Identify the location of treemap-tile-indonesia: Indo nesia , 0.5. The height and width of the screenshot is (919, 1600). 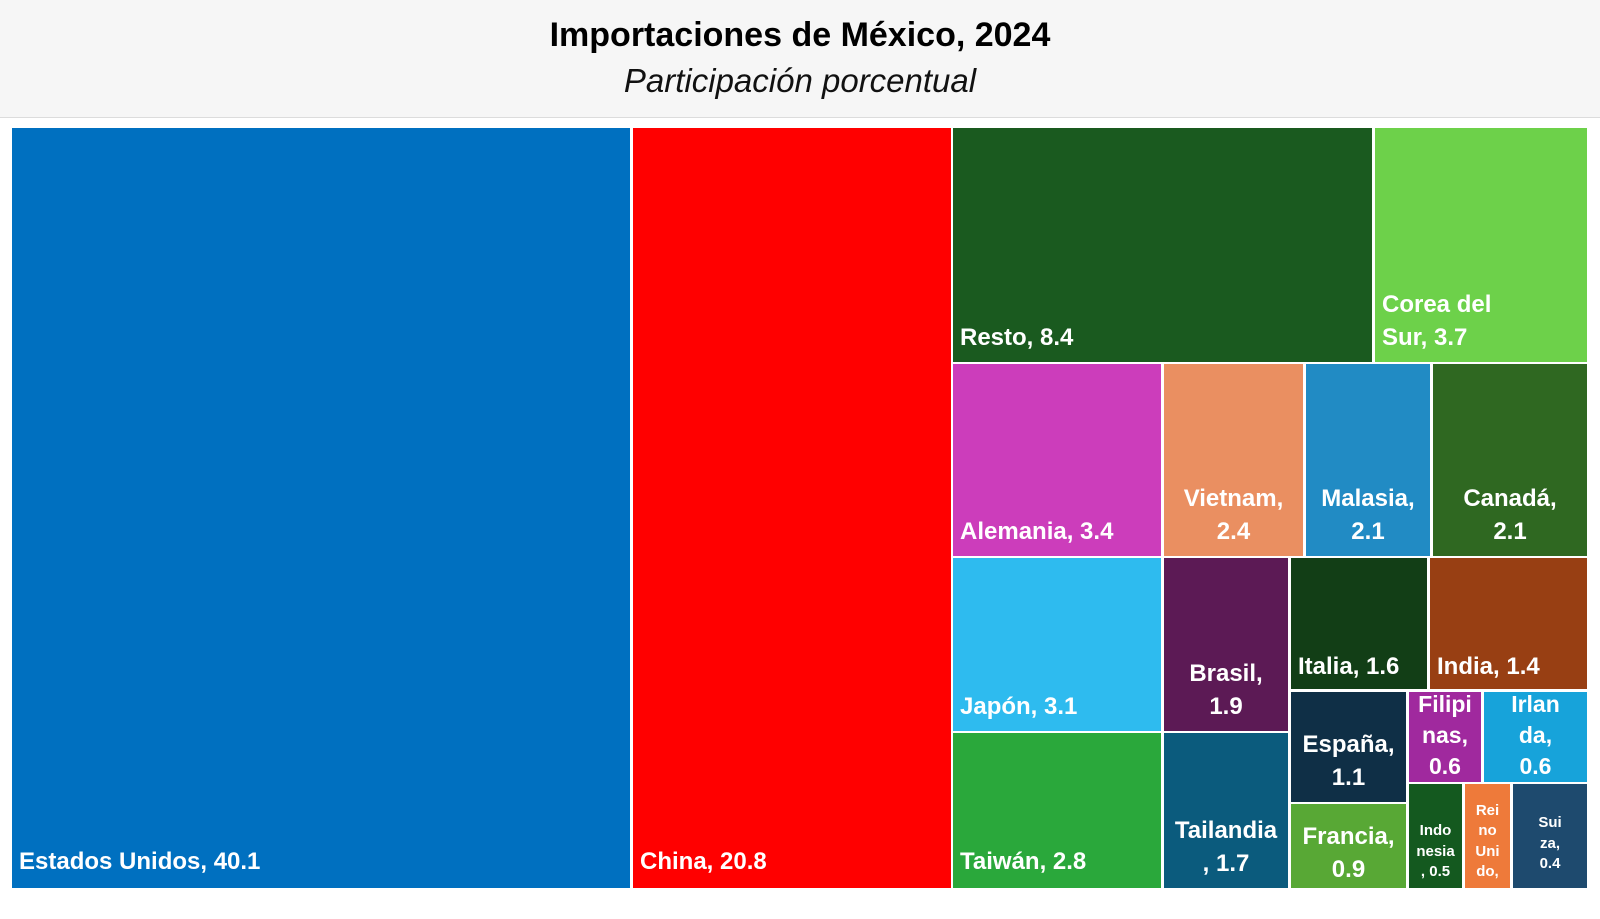
(1435, 836).